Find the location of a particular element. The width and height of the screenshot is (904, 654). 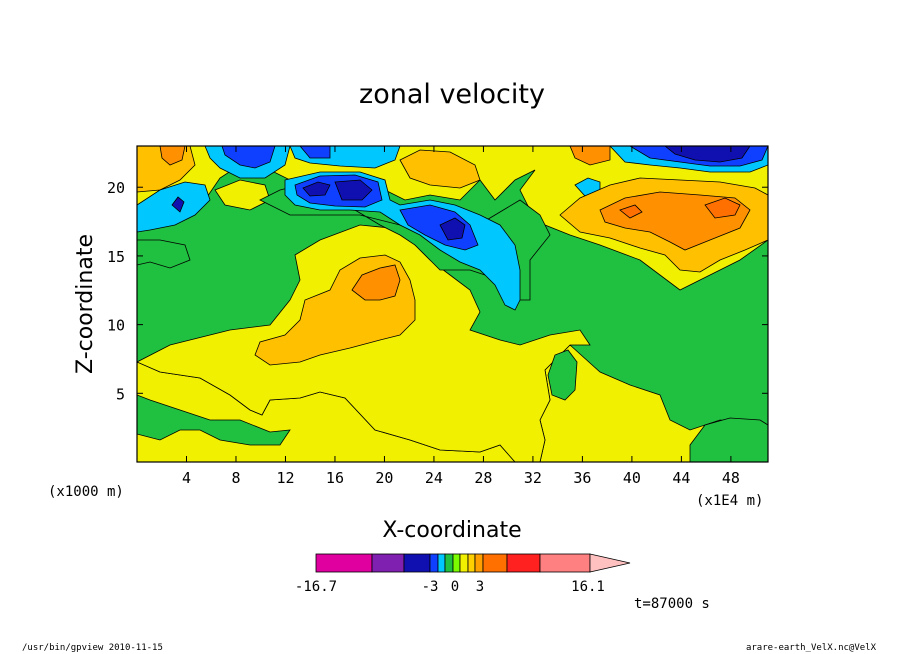

colorbar-overflow-arrow is located at coordinates (610, 563).